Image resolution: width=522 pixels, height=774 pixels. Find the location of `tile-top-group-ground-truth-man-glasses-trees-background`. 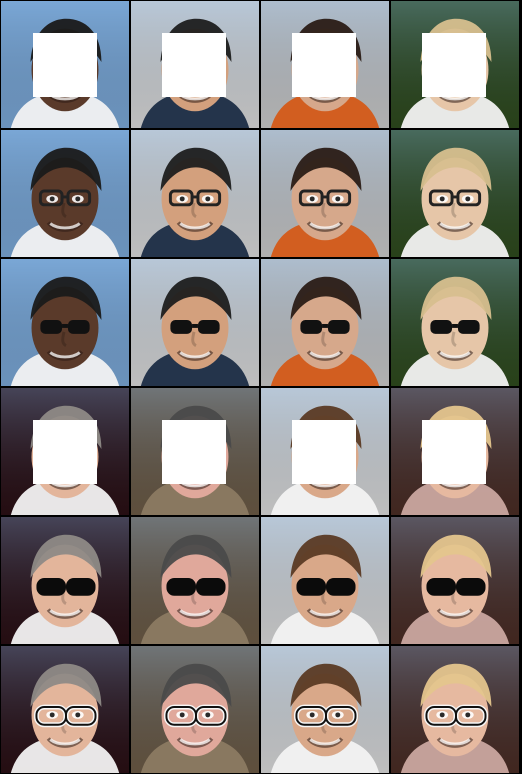

tile-top-group-ground-truth-man-glasses-trees-background is located at coordinates (195, 322).